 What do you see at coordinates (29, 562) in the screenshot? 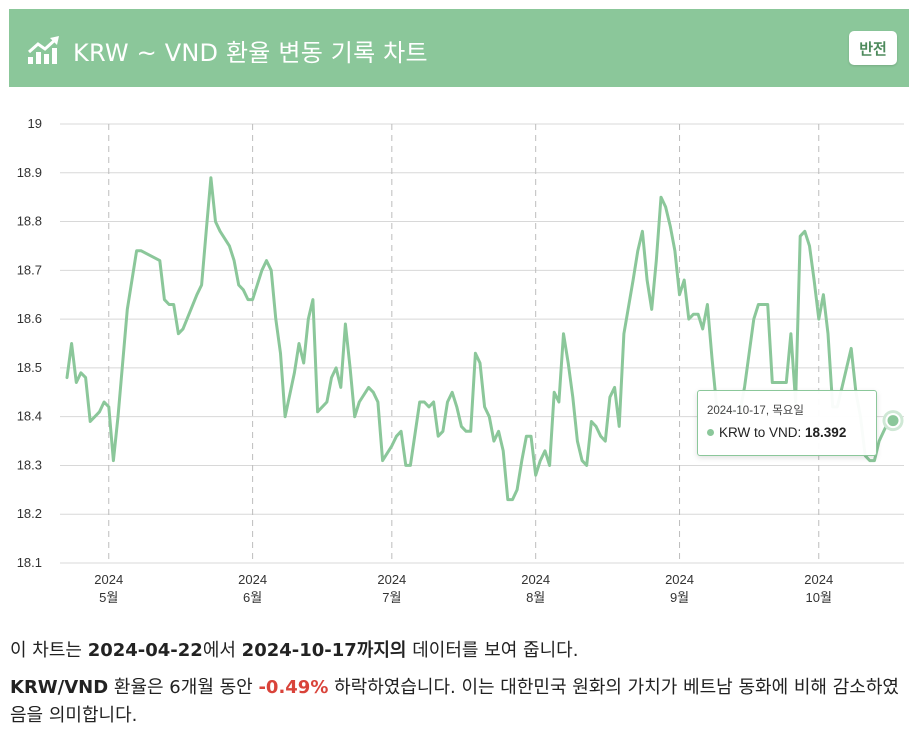
I see `y-tick-label: 18.1` at bounding box center [29, 562].